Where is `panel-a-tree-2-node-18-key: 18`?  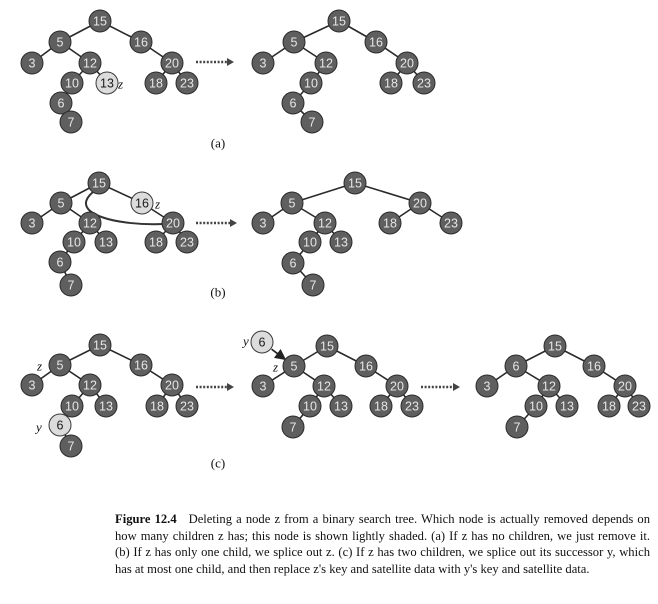
panel-a-tree-2-node-18-key: 18 is located at coordinates (391, 84).